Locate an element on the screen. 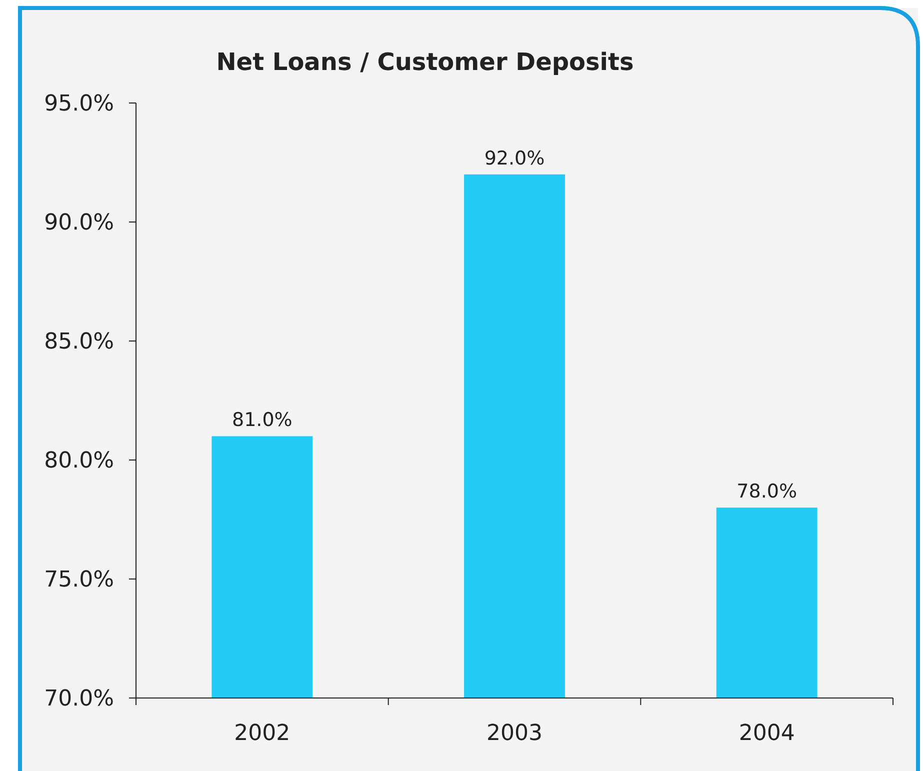 The image size is (923, 771). x-tick-label: 2004 is located at coordinates (766, 733).